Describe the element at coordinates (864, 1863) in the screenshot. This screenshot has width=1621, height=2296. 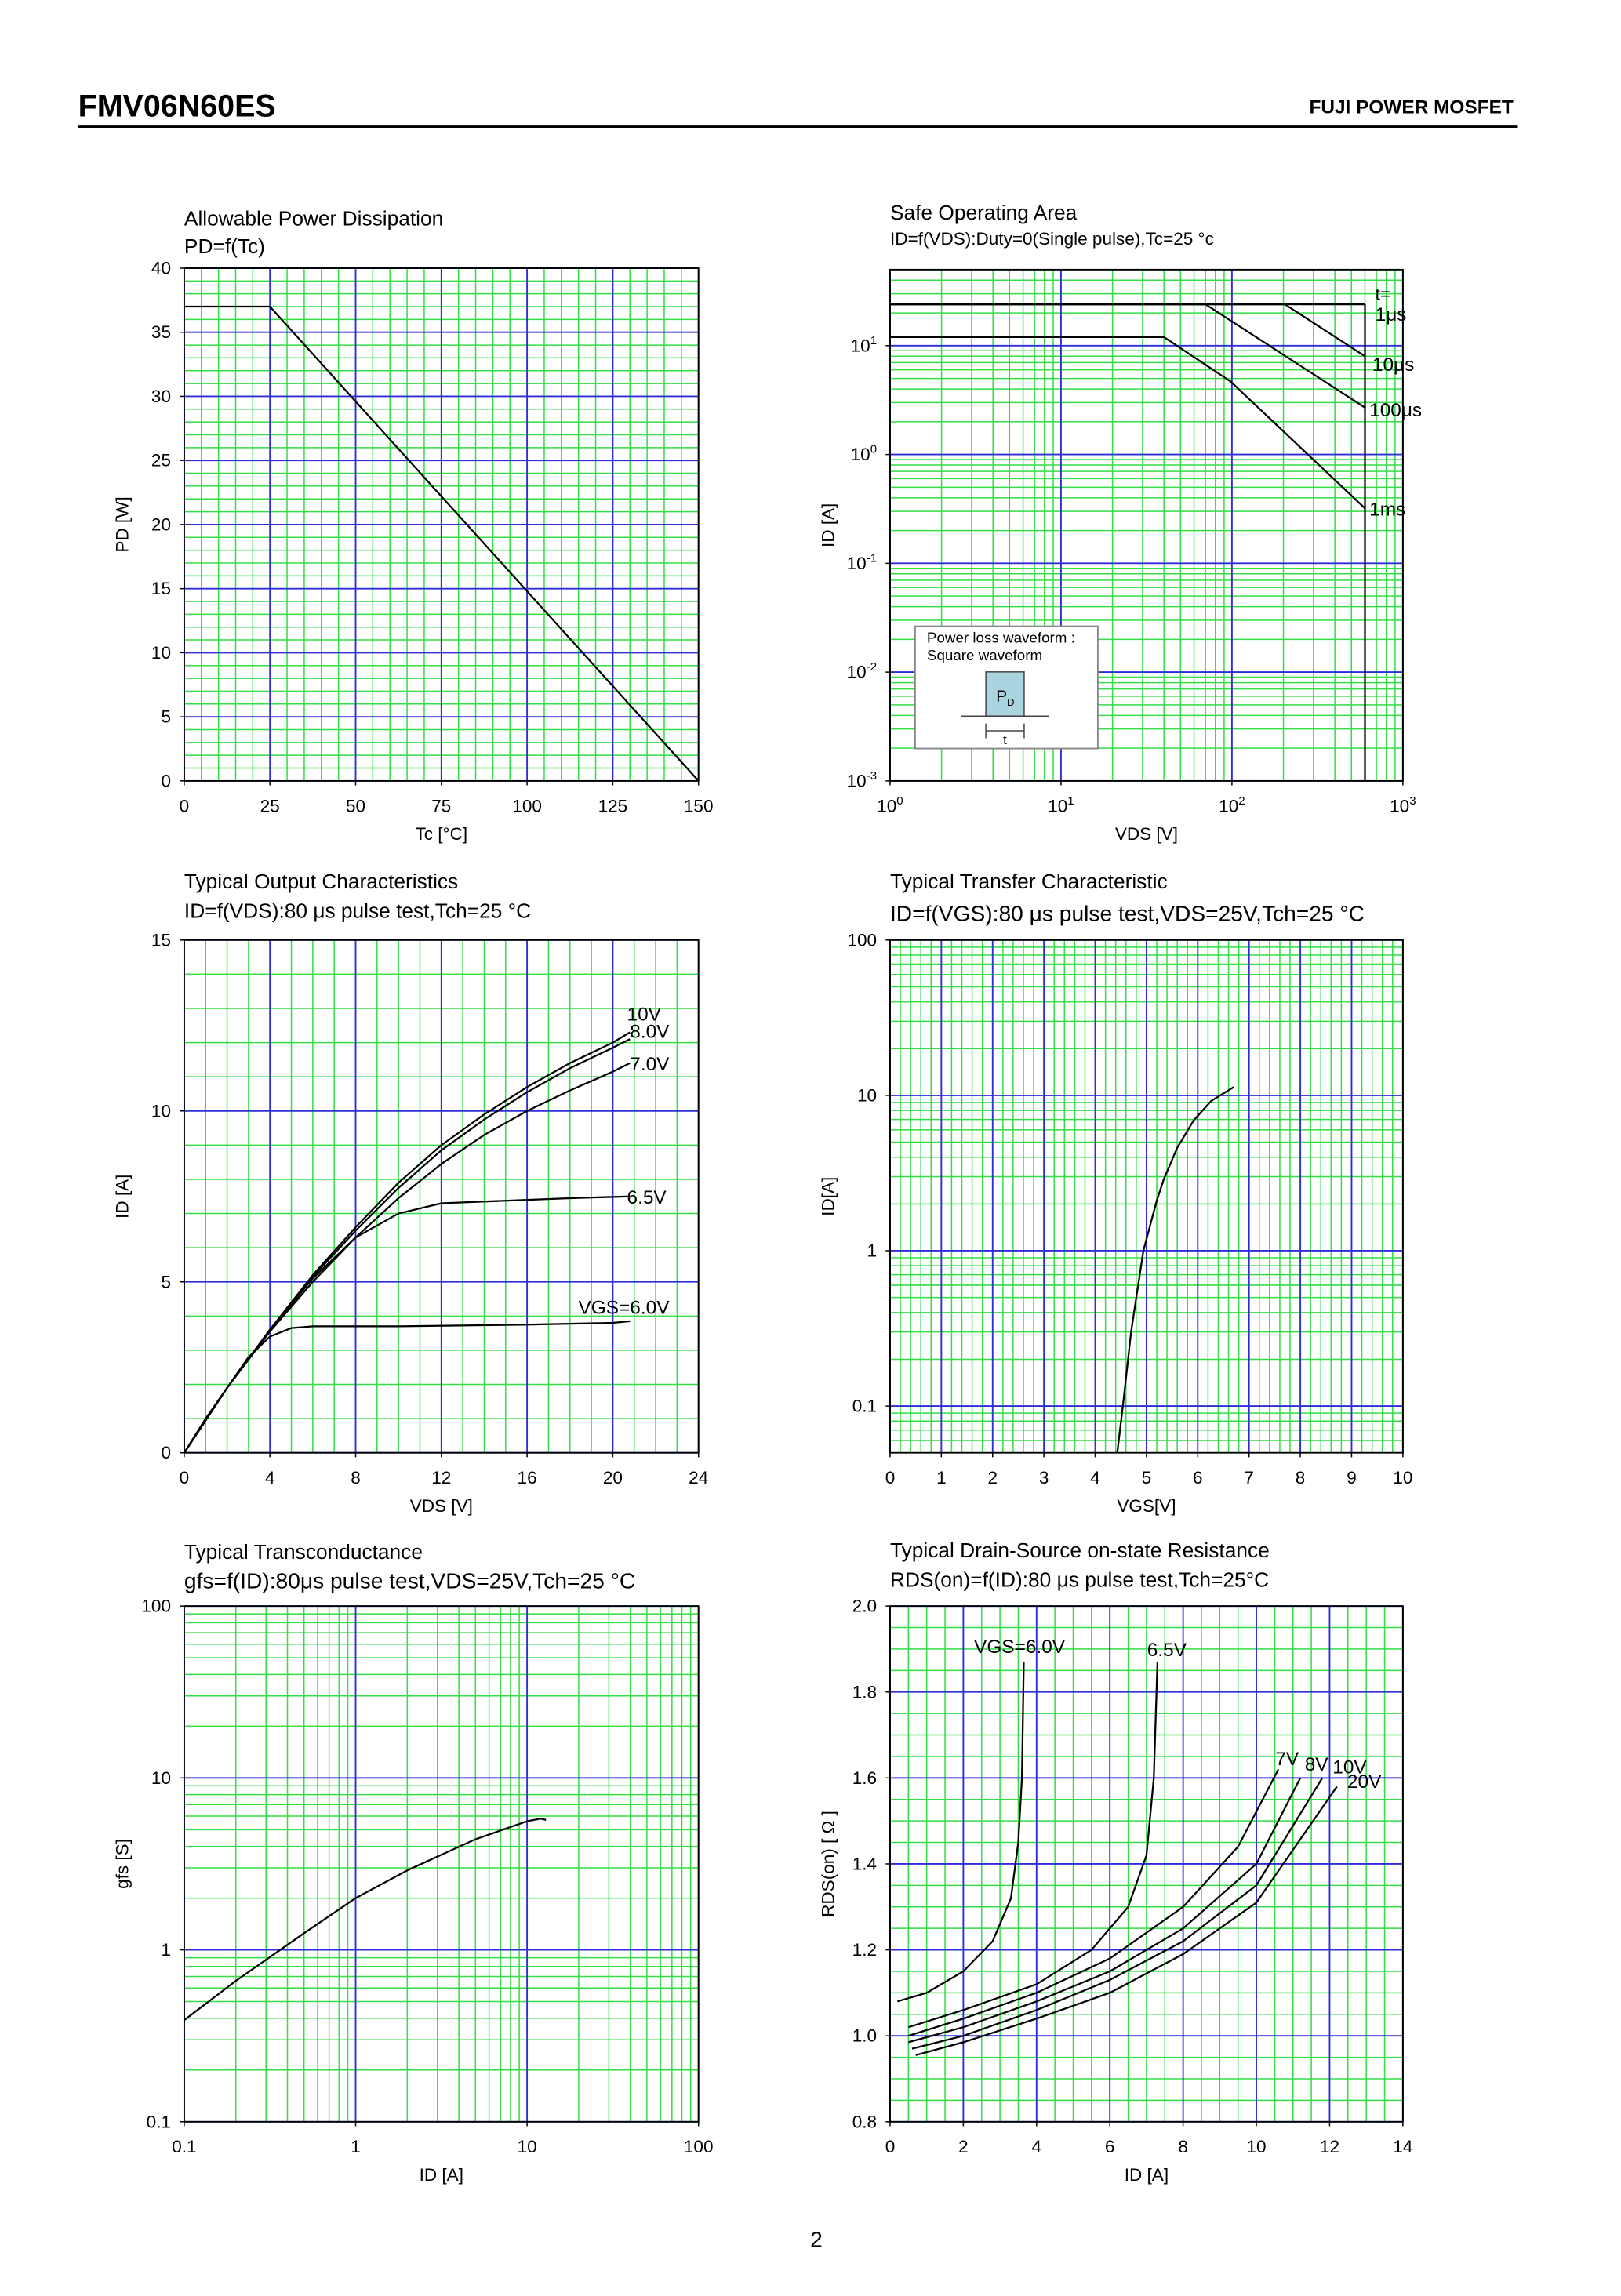
I see `tick-label: 1.4` at that location.